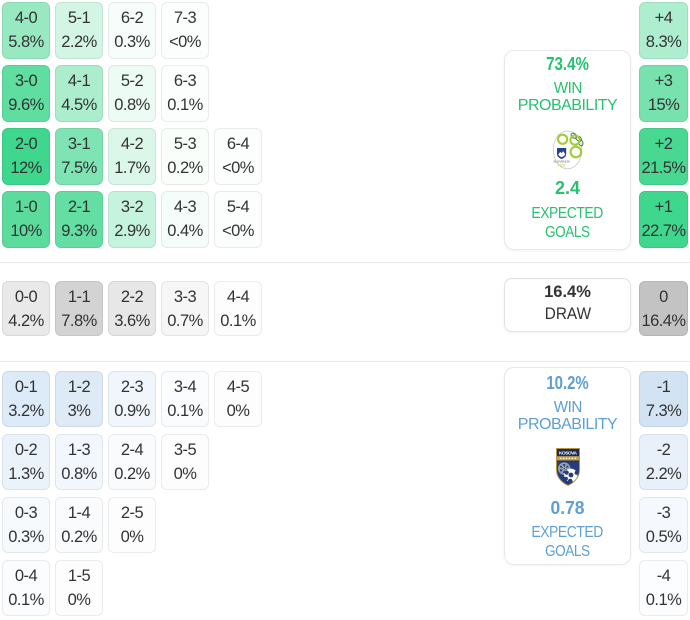  What do you see at coordinates (561, 161) in the screenshot?
I see `svg-text: SLOVENIJA` at bounding box center [561, 161].